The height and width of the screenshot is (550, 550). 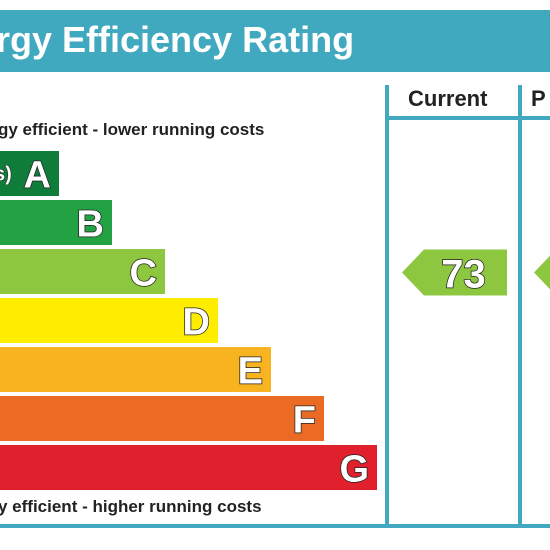 I want to click on band-e, so click(x=135, y=369).